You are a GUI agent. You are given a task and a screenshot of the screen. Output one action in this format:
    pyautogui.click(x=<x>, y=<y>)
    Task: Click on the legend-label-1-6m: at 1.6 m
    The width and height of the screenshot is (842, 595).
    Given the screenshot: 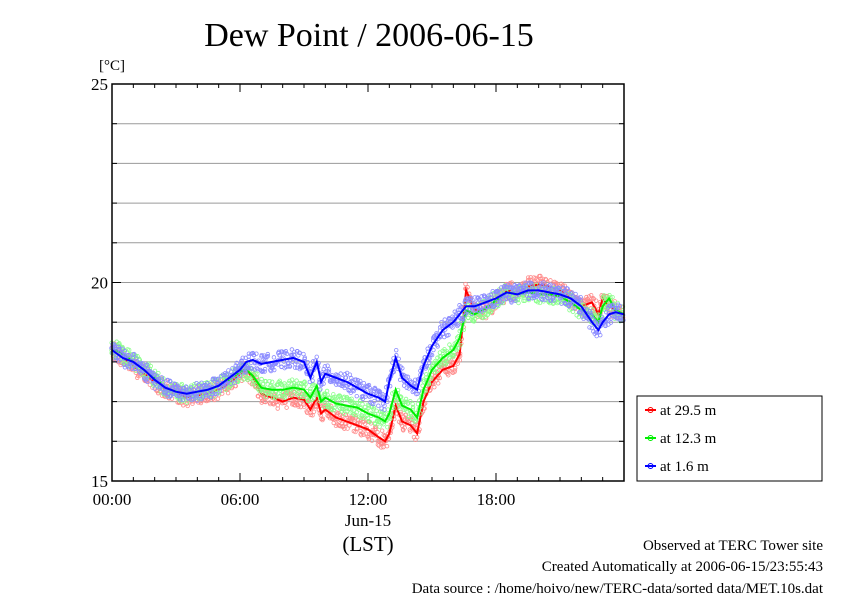 What is the action you would take?
    pyautogui.click(x=684, y=467)
    